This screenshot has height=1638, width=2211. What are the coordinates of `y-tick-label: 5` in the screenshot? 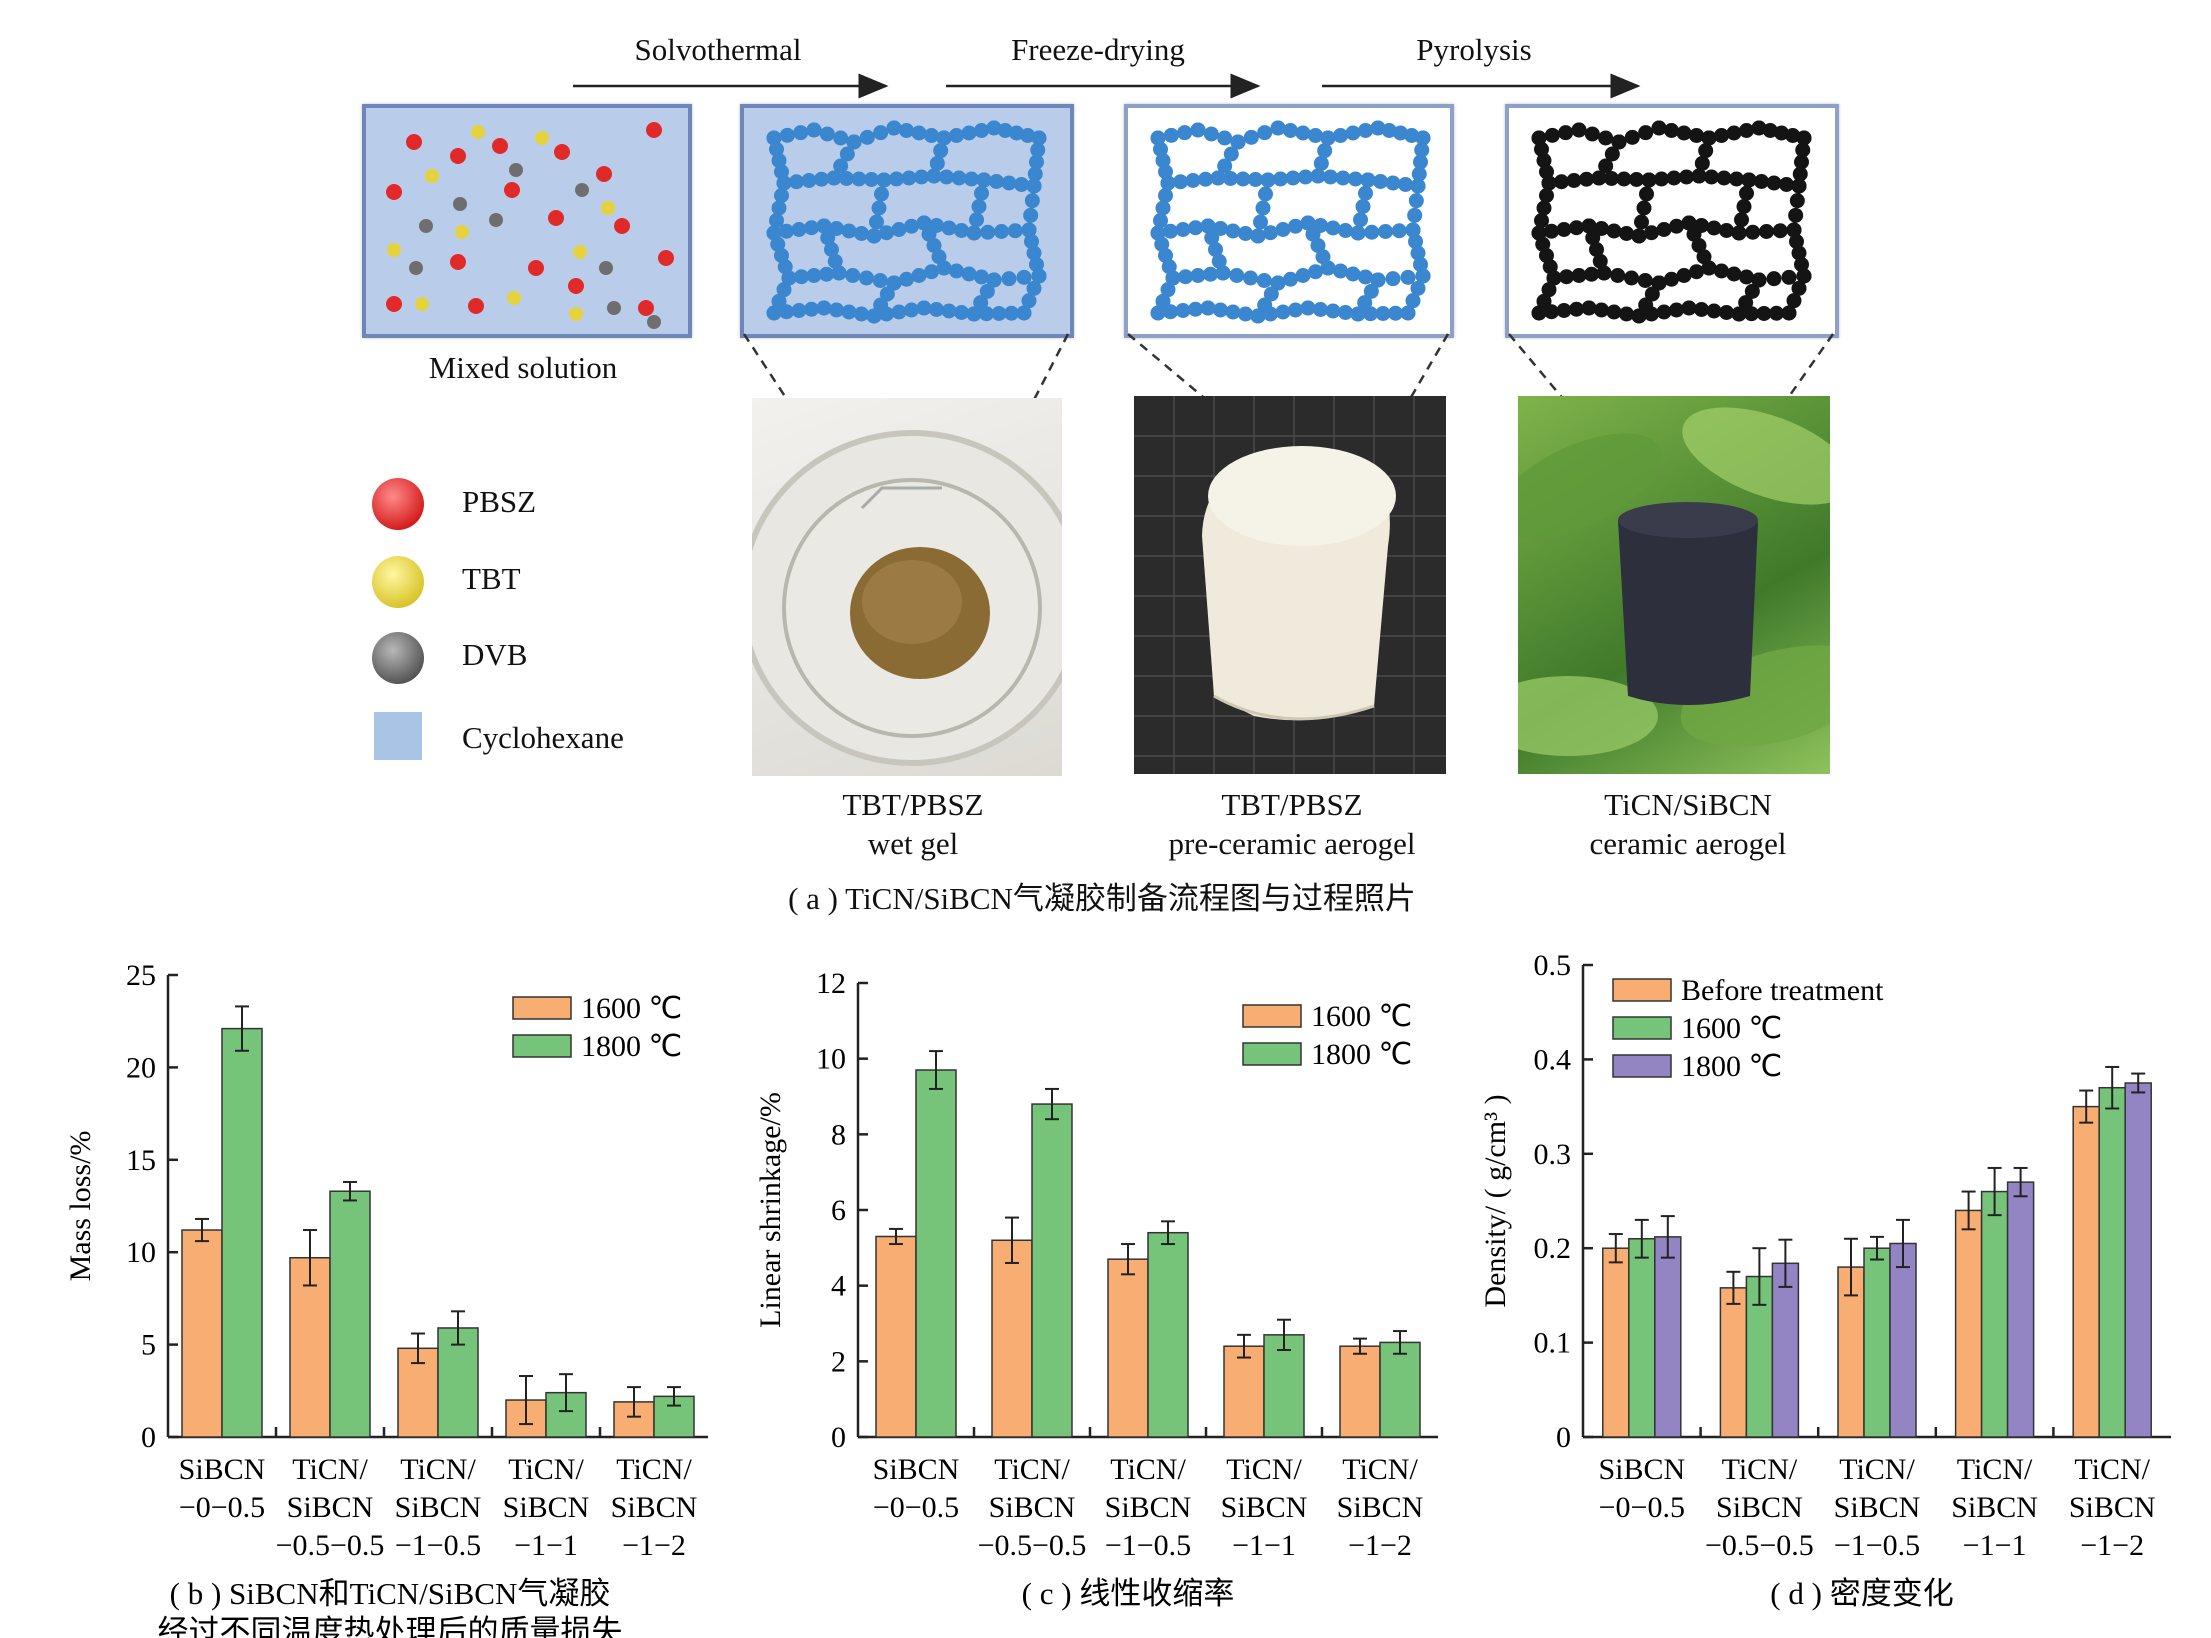 It's located at (148, 1345).